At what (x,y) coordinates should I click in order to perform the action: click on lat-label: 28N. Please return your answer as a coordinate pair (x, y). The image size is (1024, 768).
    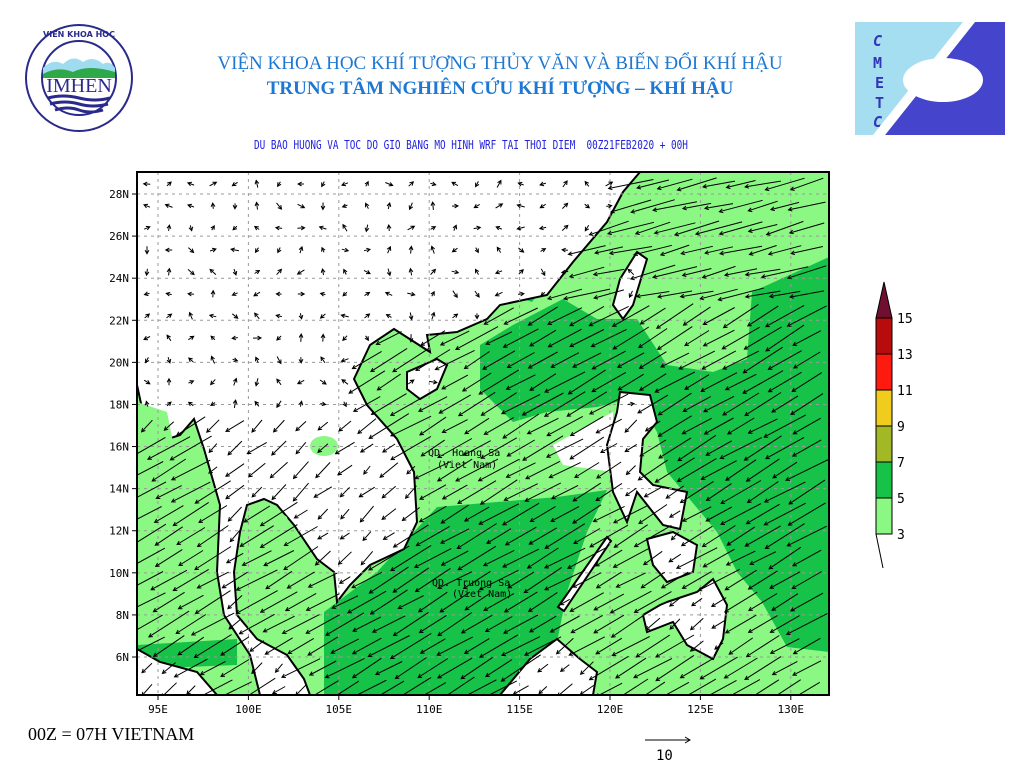
    Looking at the image, I should click on (119, 194).